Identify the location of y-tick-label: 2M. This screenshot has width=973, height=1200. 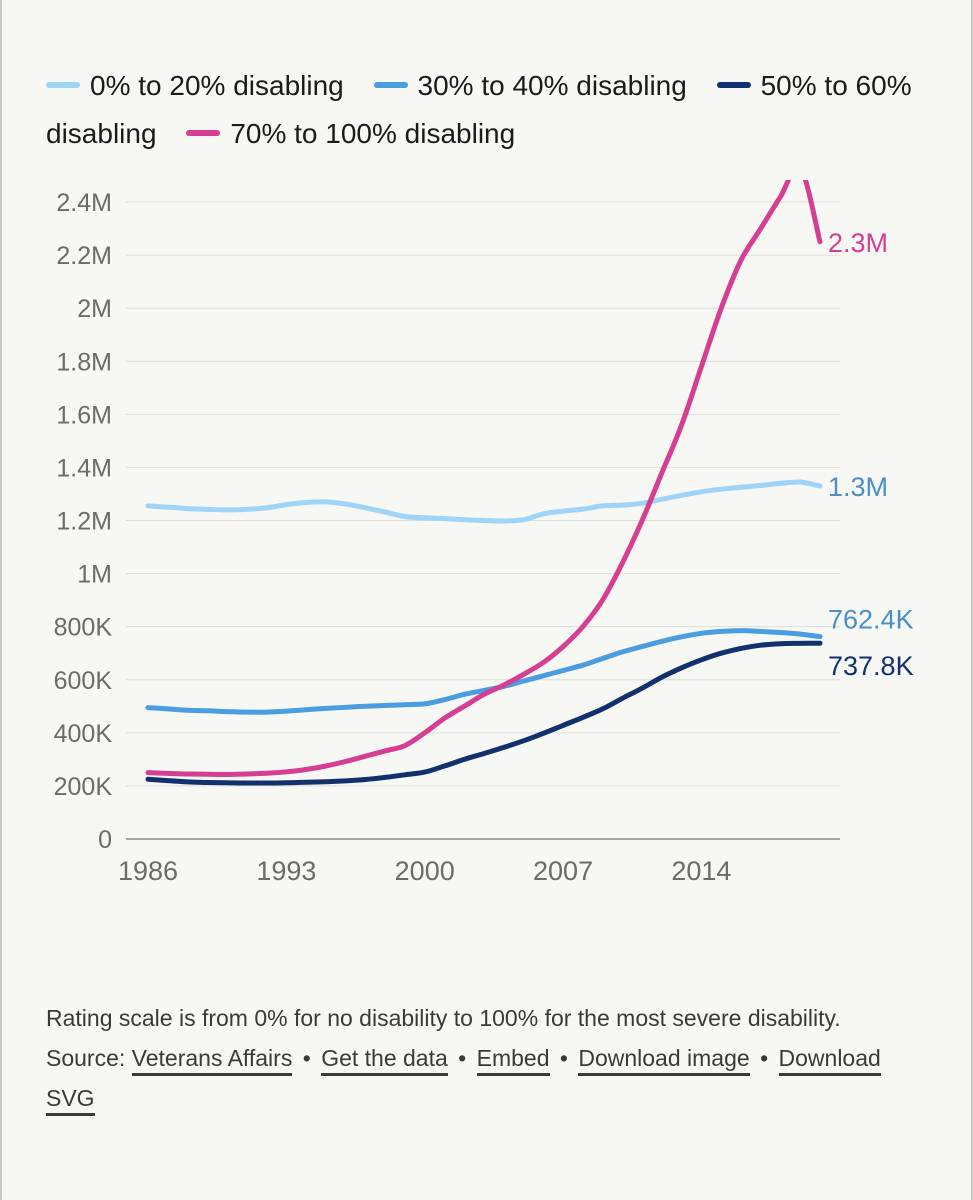
(94, 309).